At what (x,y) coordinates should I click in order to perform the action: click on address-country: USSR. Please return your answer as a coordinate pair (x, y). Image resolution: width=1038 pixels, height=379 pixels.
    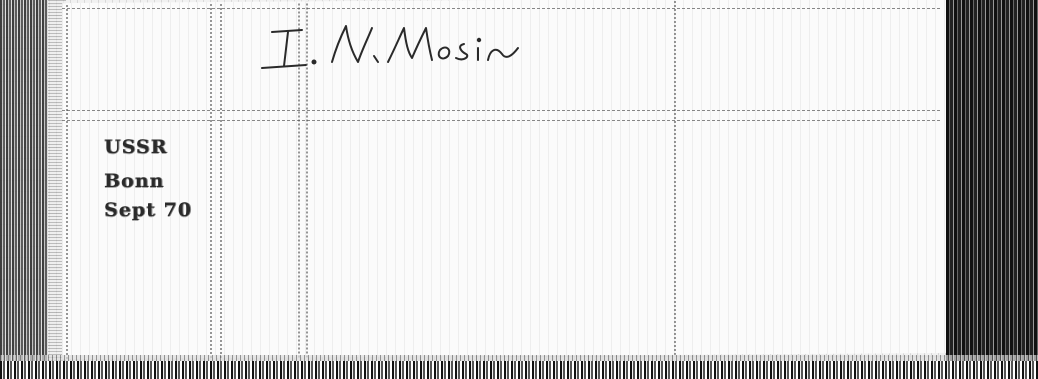
    Looking at the image, I should click on (136, 147).